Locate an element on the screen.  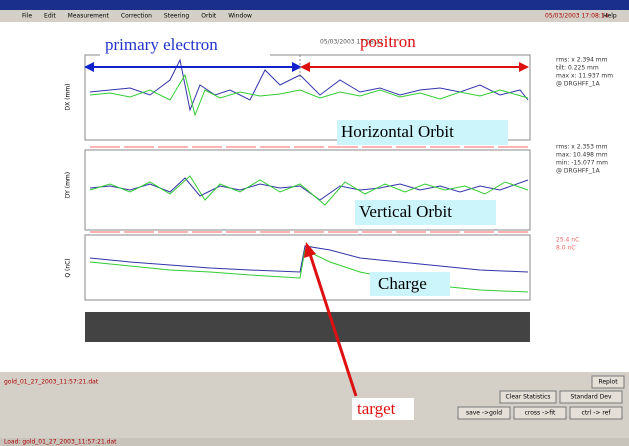
plot-stamp: 05/03/2003 17:08:11 is located at coordinates (352, 42).